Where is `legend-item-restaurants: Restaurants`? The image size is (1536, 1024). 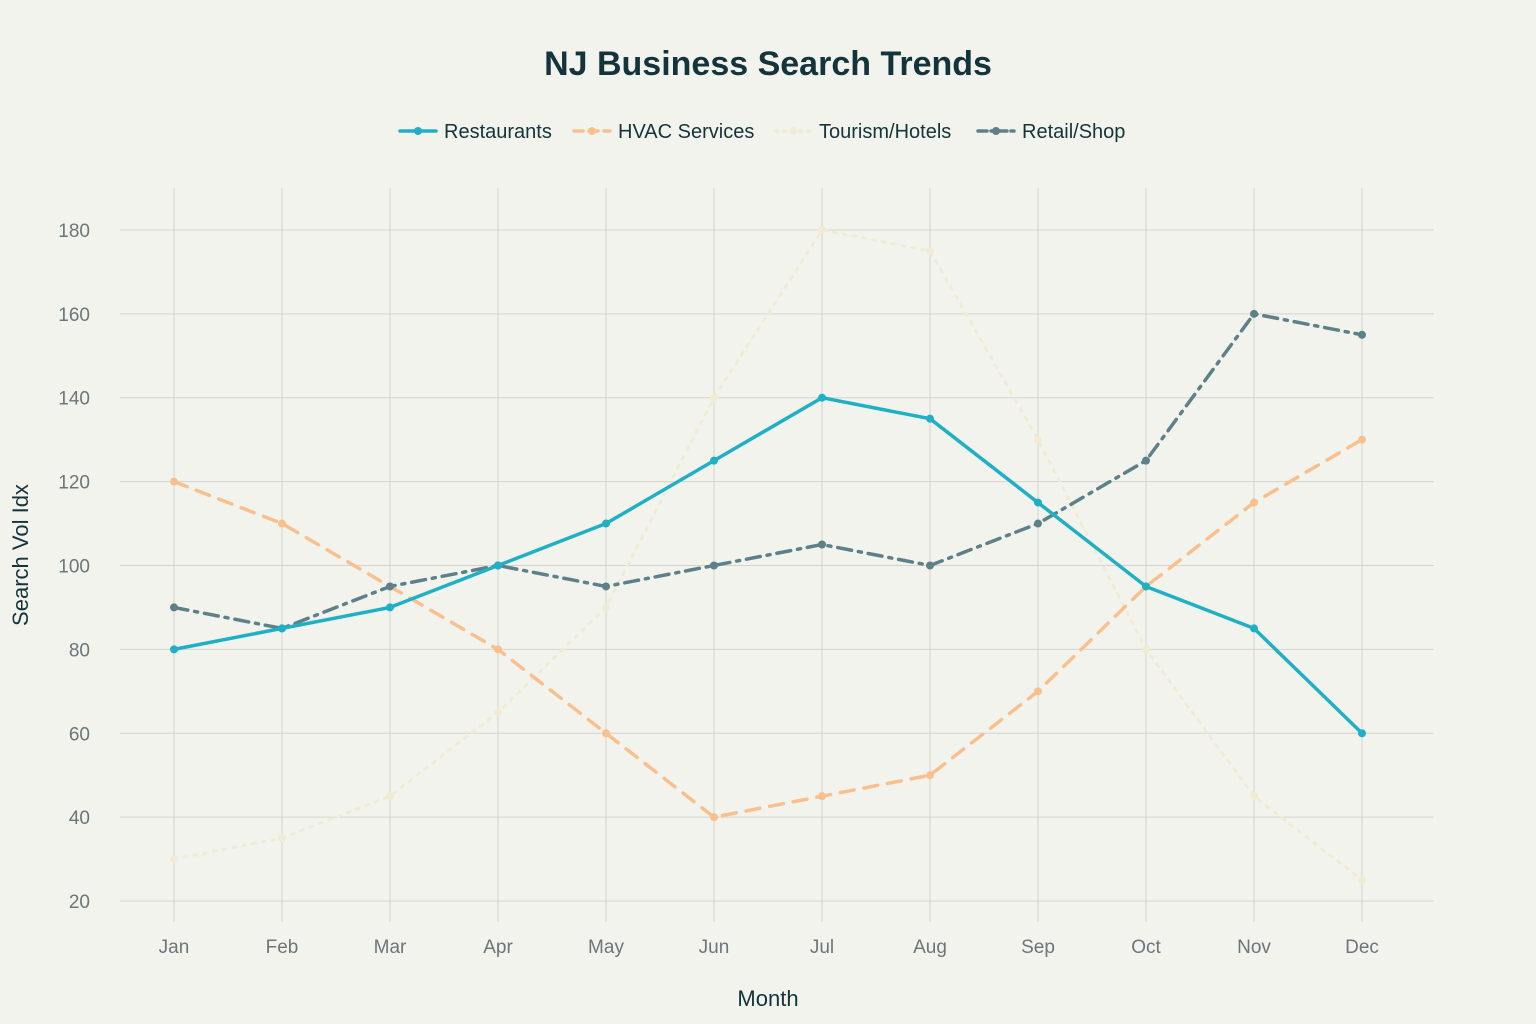 legend-item-restaurants: Restaurants is located at coordinates (475, 132).